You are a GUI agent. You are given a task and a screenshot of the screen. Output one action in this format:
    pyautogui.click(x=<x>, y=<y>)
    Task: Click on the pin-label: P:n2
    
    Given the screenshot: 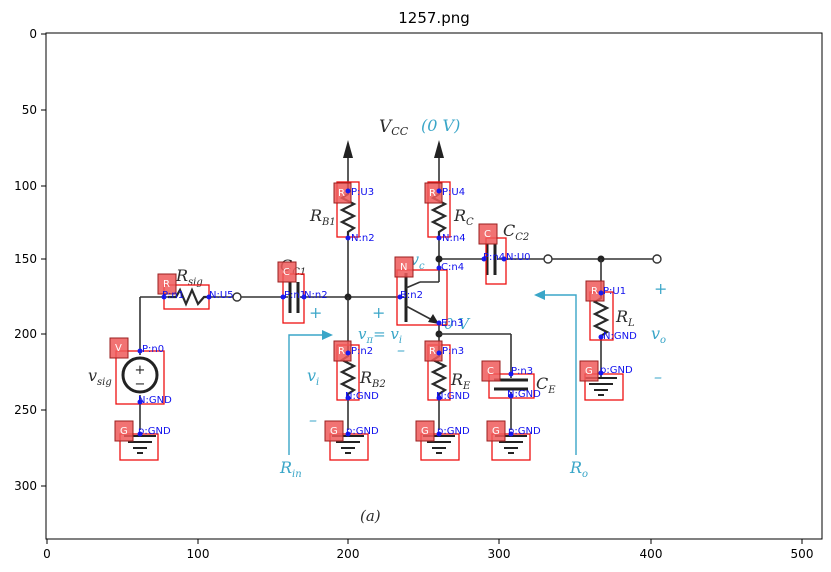 What is the action you would take?
    pyautogui.click(x=362, y=351)
    